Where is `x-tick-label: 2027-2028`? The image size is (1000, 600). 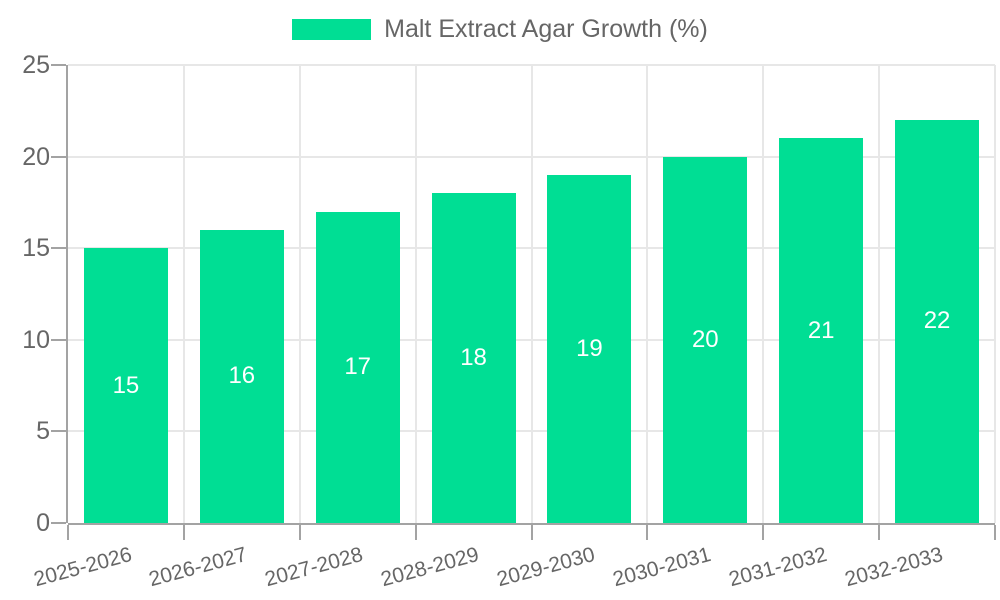 x-tick-label: 2027-2028 is located at coordinates (314, 567).